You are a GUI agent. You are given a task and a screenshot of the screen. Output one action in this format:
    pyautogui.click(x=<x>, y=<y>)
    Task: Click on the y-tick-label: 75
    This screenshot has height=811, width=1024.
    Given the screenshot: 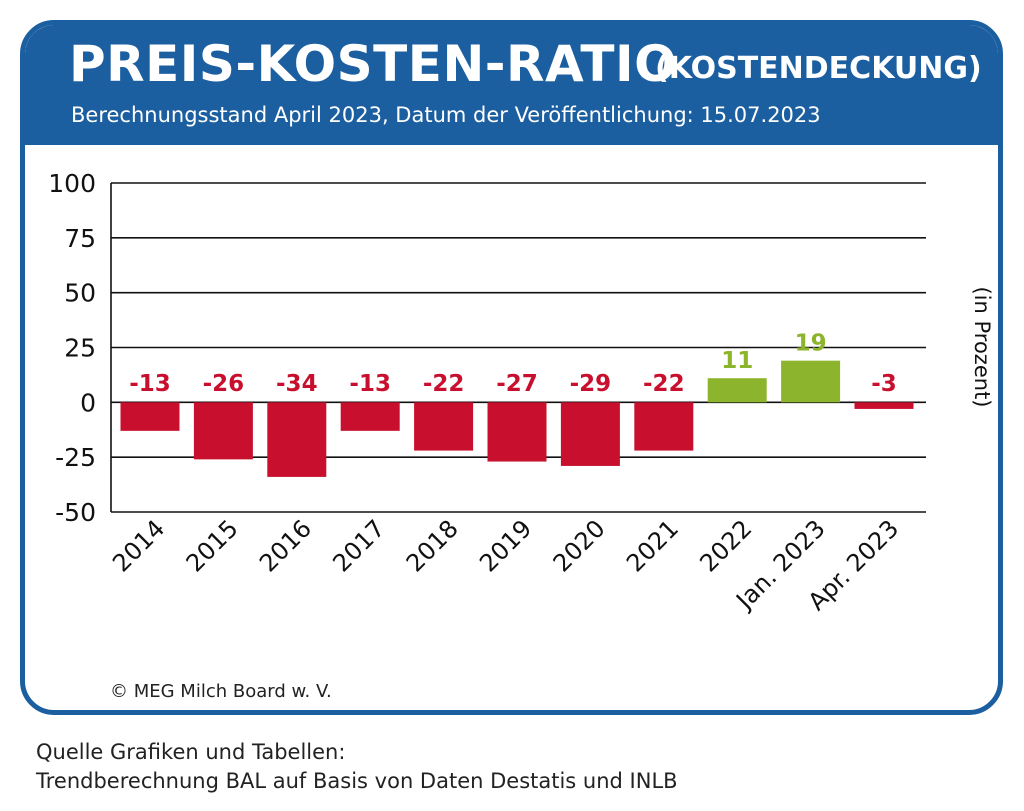 What is the action you would take?
    pyautogui.click(x=80, y=238)
    